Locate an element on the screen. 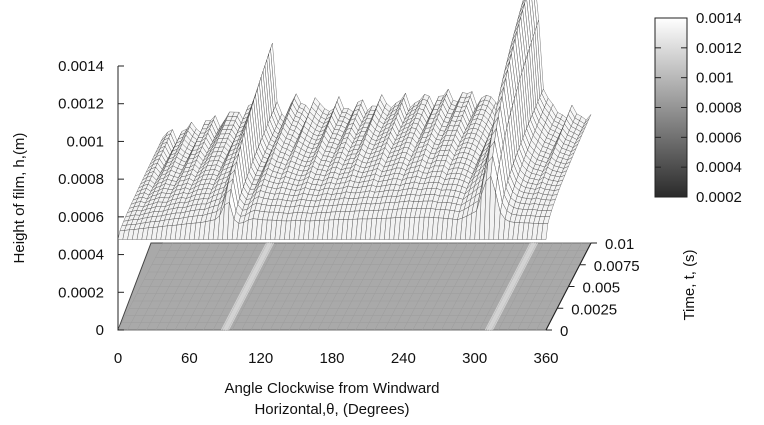 Image resolution: width=764 pixels, height=425 pixels. x-tick-label: 180 is located at coordinates (331, 358).